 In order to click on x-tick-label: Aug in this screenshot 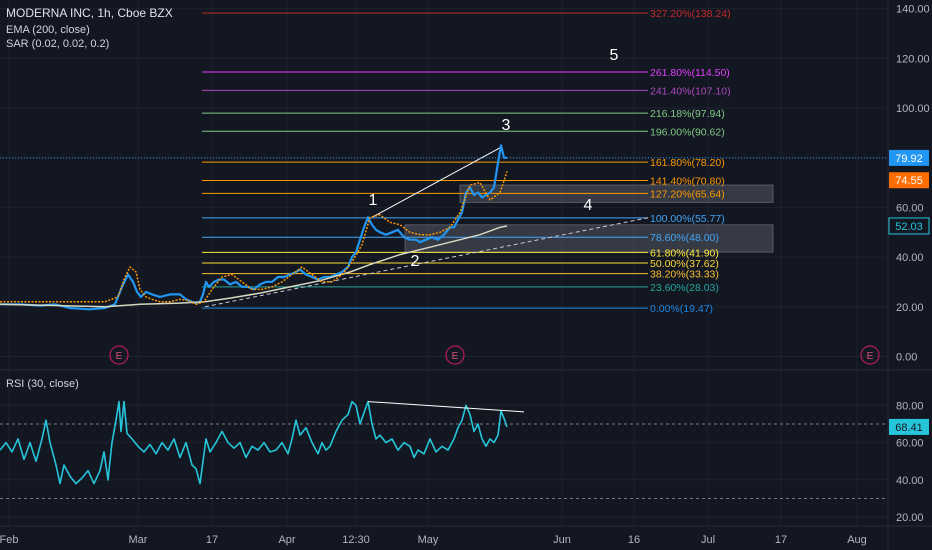, I will do `click(857, 540)`.